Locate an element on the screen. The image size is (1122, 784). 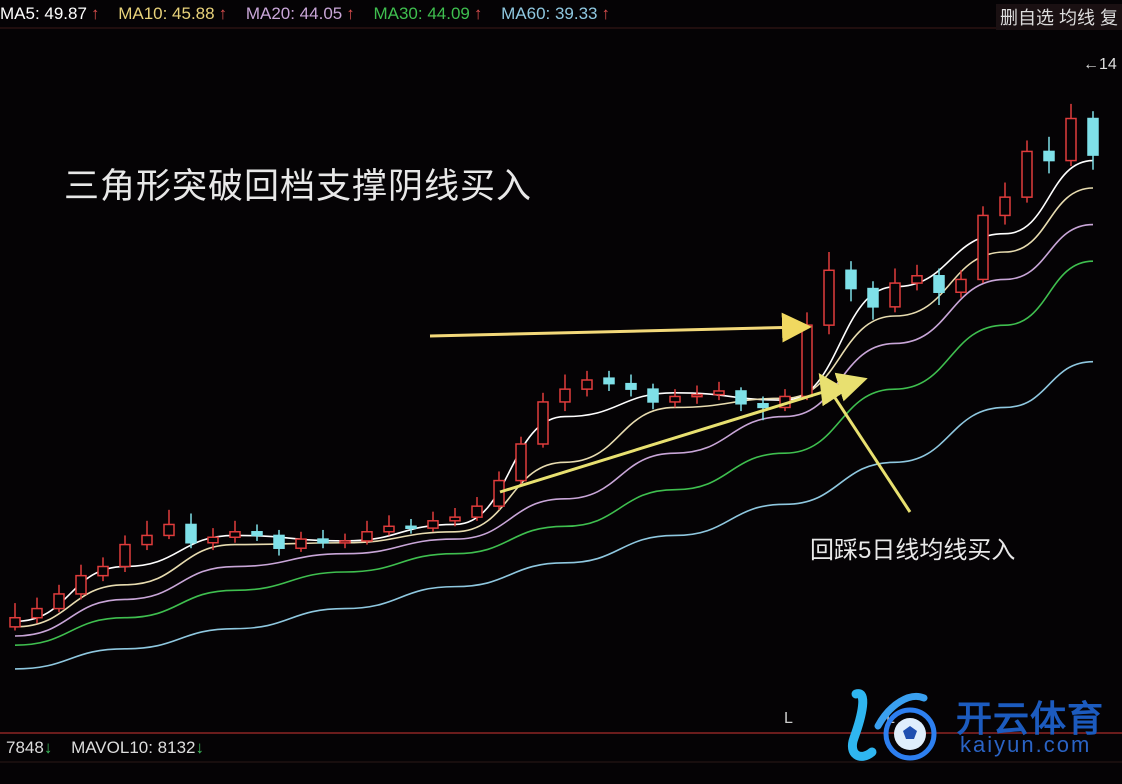
volume-value: 7848 is located at coordinates (25, 747).